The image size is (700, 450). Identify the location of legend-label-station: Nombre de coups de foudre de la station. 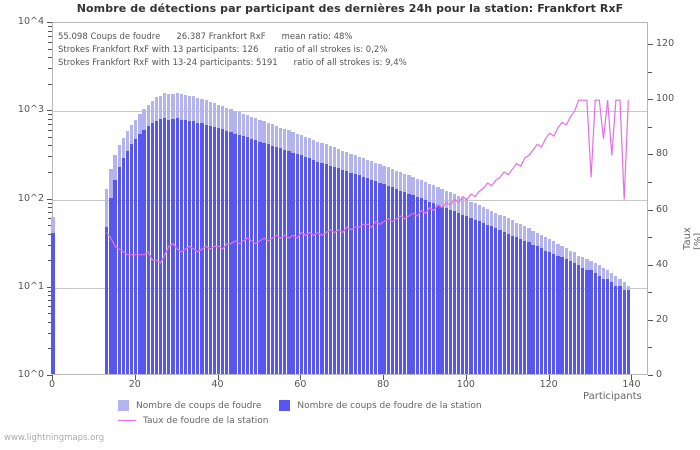
(389, 405).